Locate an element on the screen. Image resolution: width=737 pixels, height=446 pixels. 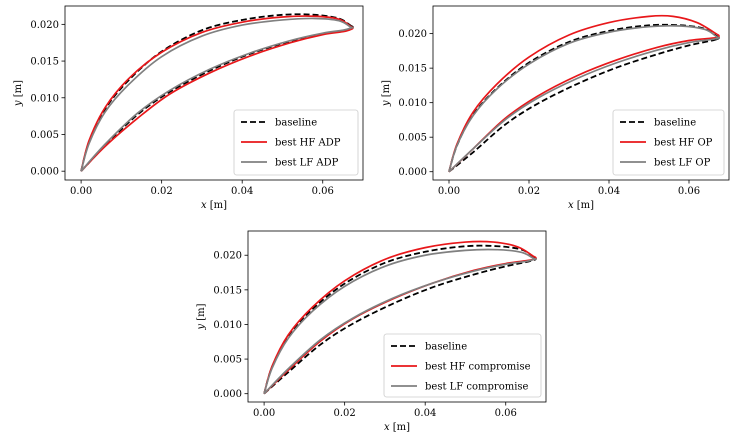
legend-label: best HF OP is located at coordinates (683, 143).